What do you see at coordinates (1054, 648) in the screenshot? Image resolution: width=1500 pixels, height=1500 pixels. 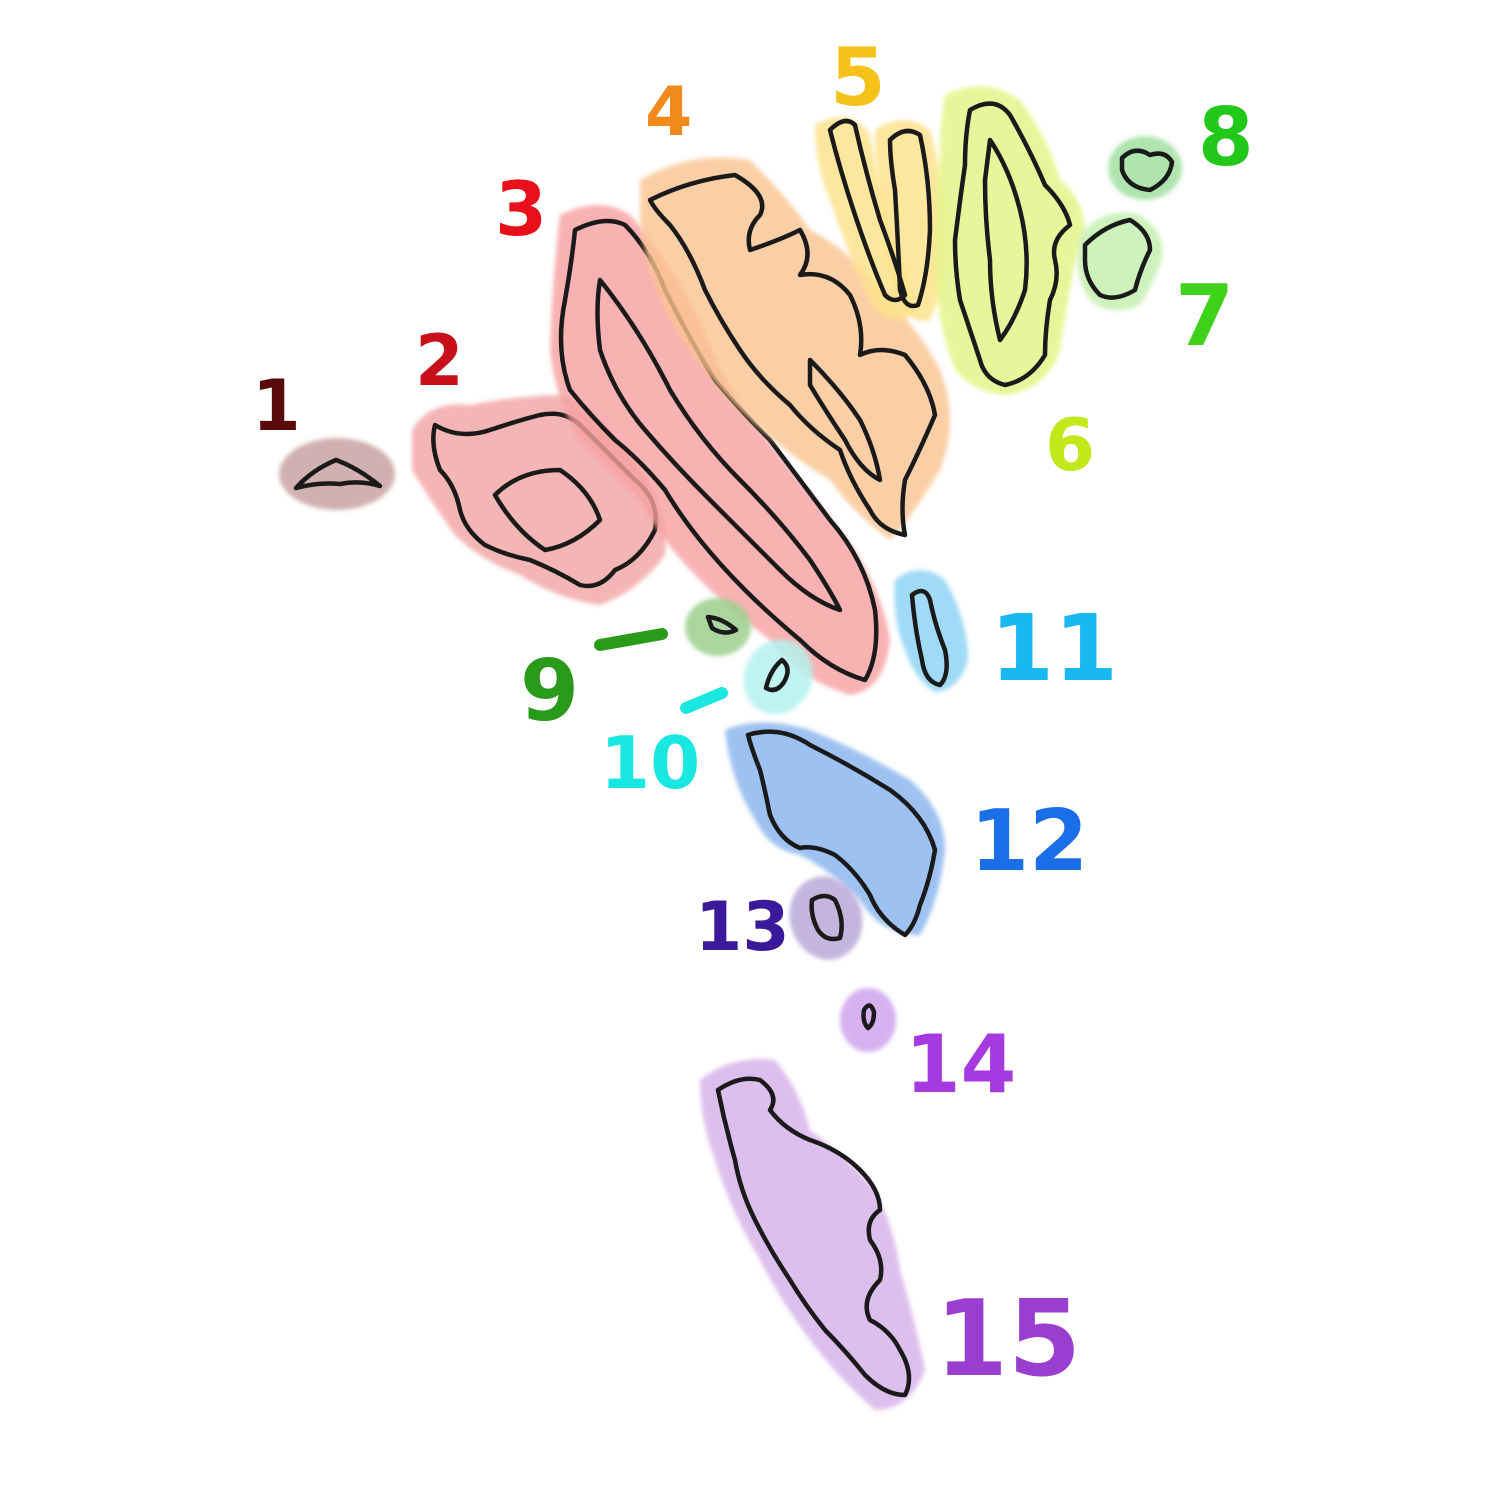 I see `label-11: 11` at bounding box center [1054, 648].